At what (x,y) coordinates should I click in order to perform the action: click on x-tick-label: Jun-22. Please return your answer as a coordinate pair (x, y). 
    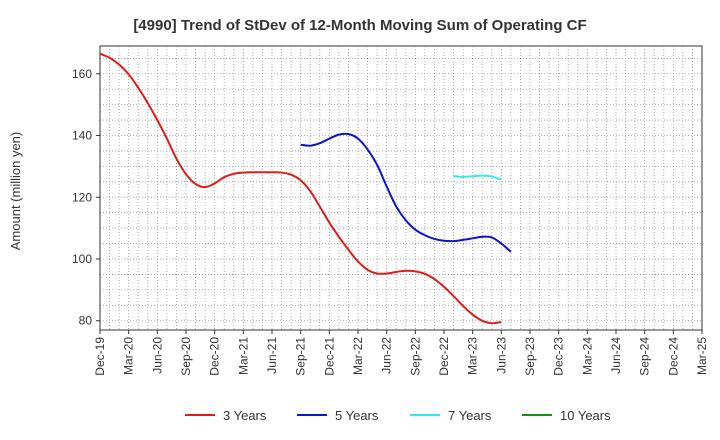
    Looking at the image, I should click on (387, 355).